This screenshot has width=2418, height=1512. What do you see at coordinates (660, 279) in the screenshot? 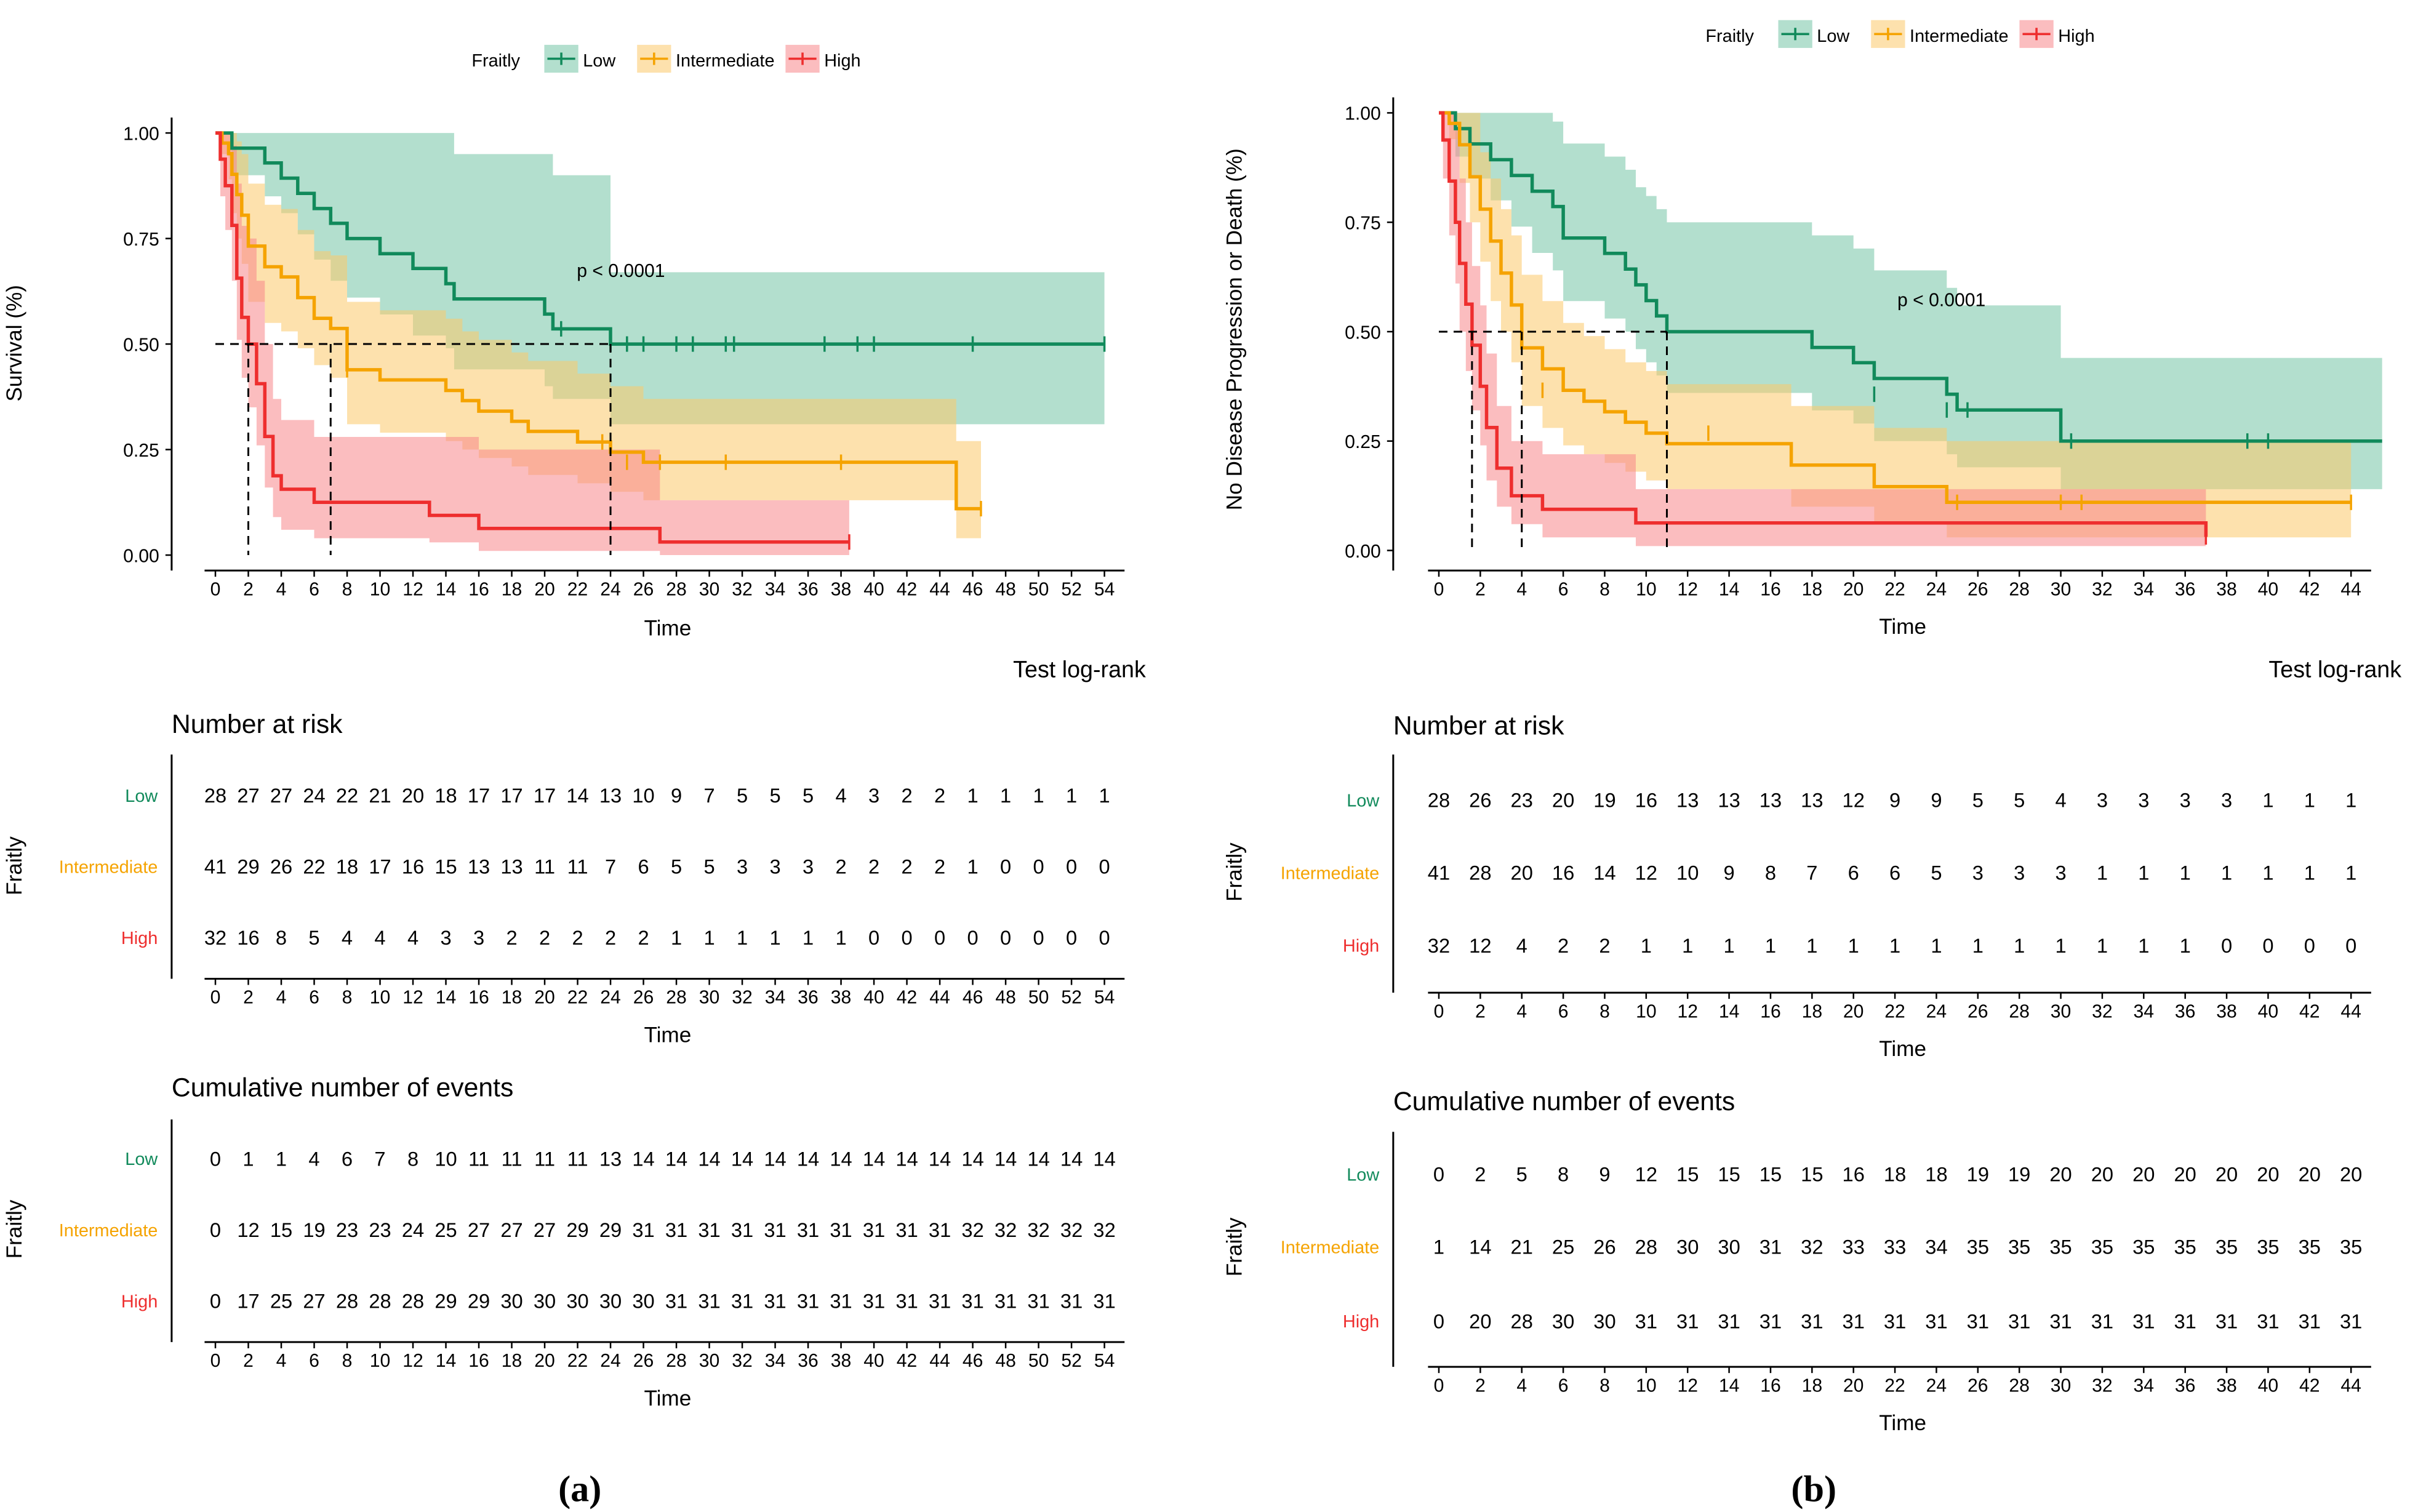
I see `ci-band-low` at bounding box center [660, 279].